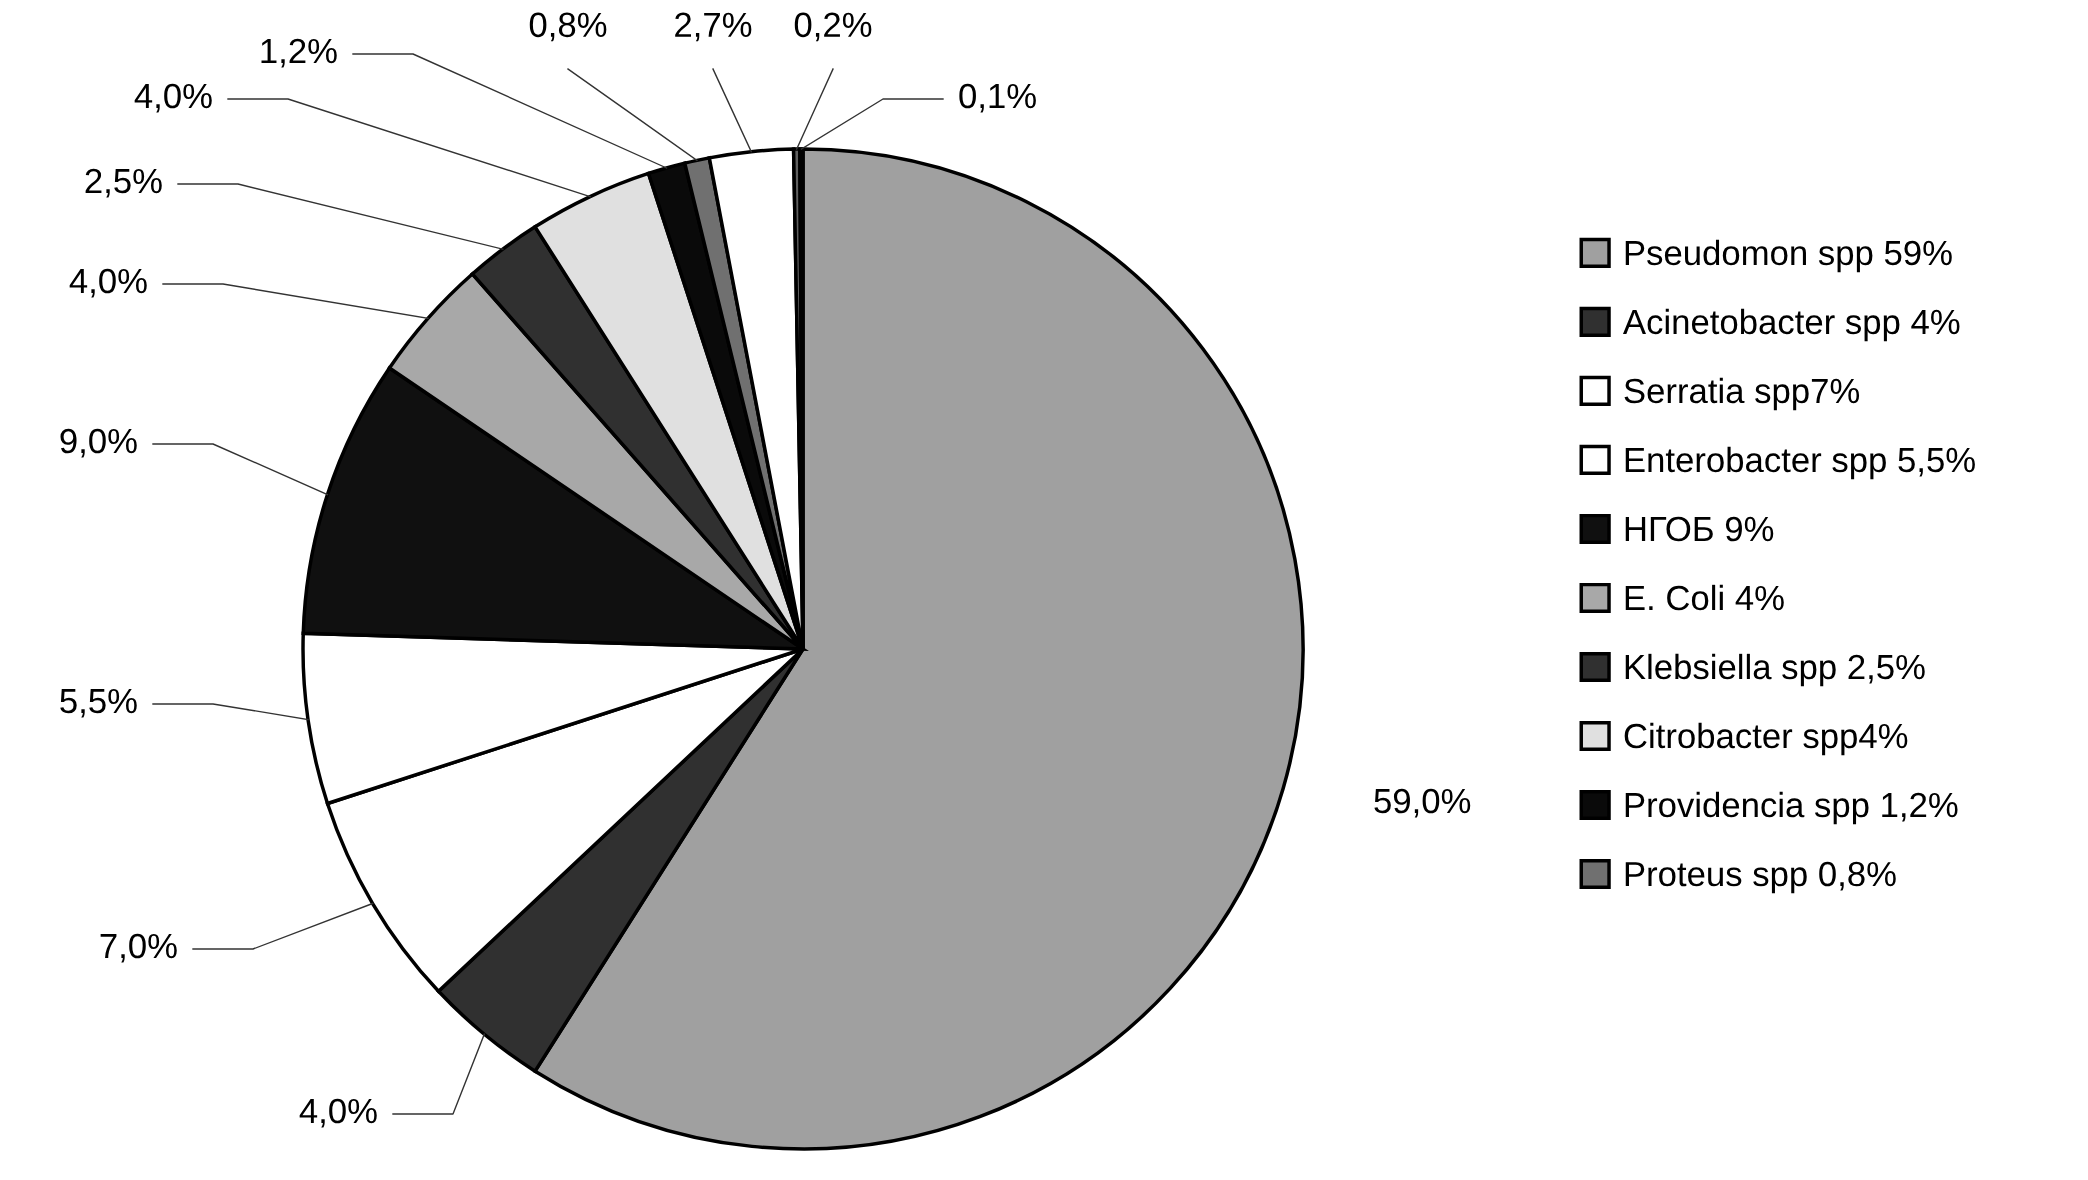  What do you see at coordinates (1422, 803) in the screenshot?
I see `data-label: 59,0%` at bounding box center [1422, 803].